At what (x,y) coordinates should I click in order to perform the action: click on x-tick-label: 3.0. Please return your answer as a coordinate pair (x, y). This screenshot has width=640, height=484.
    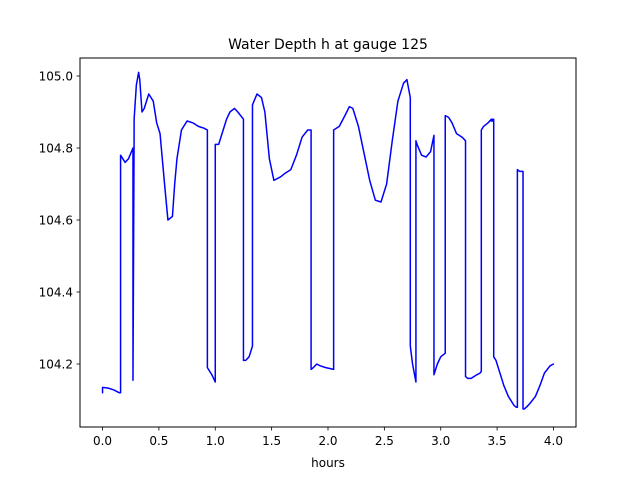
    Looking at the image, I should click on (440, 441).